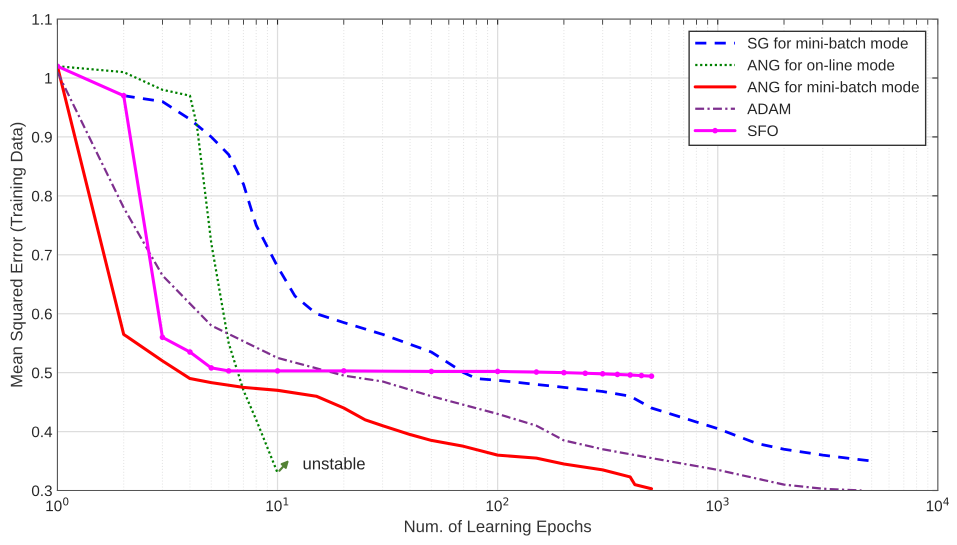  Describe the element at coordinates (42, 432) in the screenshot. I see `y-tick-label: 0.4` at that location.